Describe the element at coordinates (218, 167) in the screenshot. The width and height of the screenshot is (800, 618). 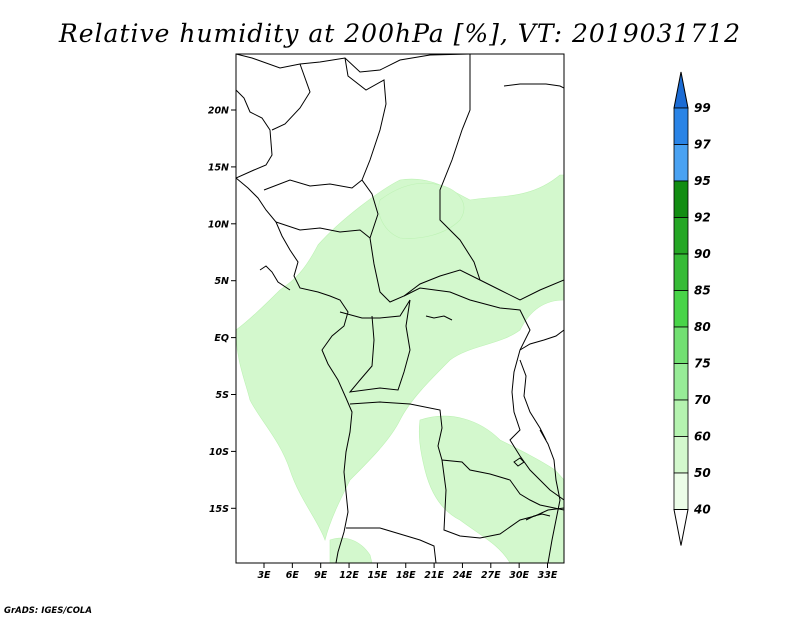
I see `lat-tick-label: 15N` at that location.